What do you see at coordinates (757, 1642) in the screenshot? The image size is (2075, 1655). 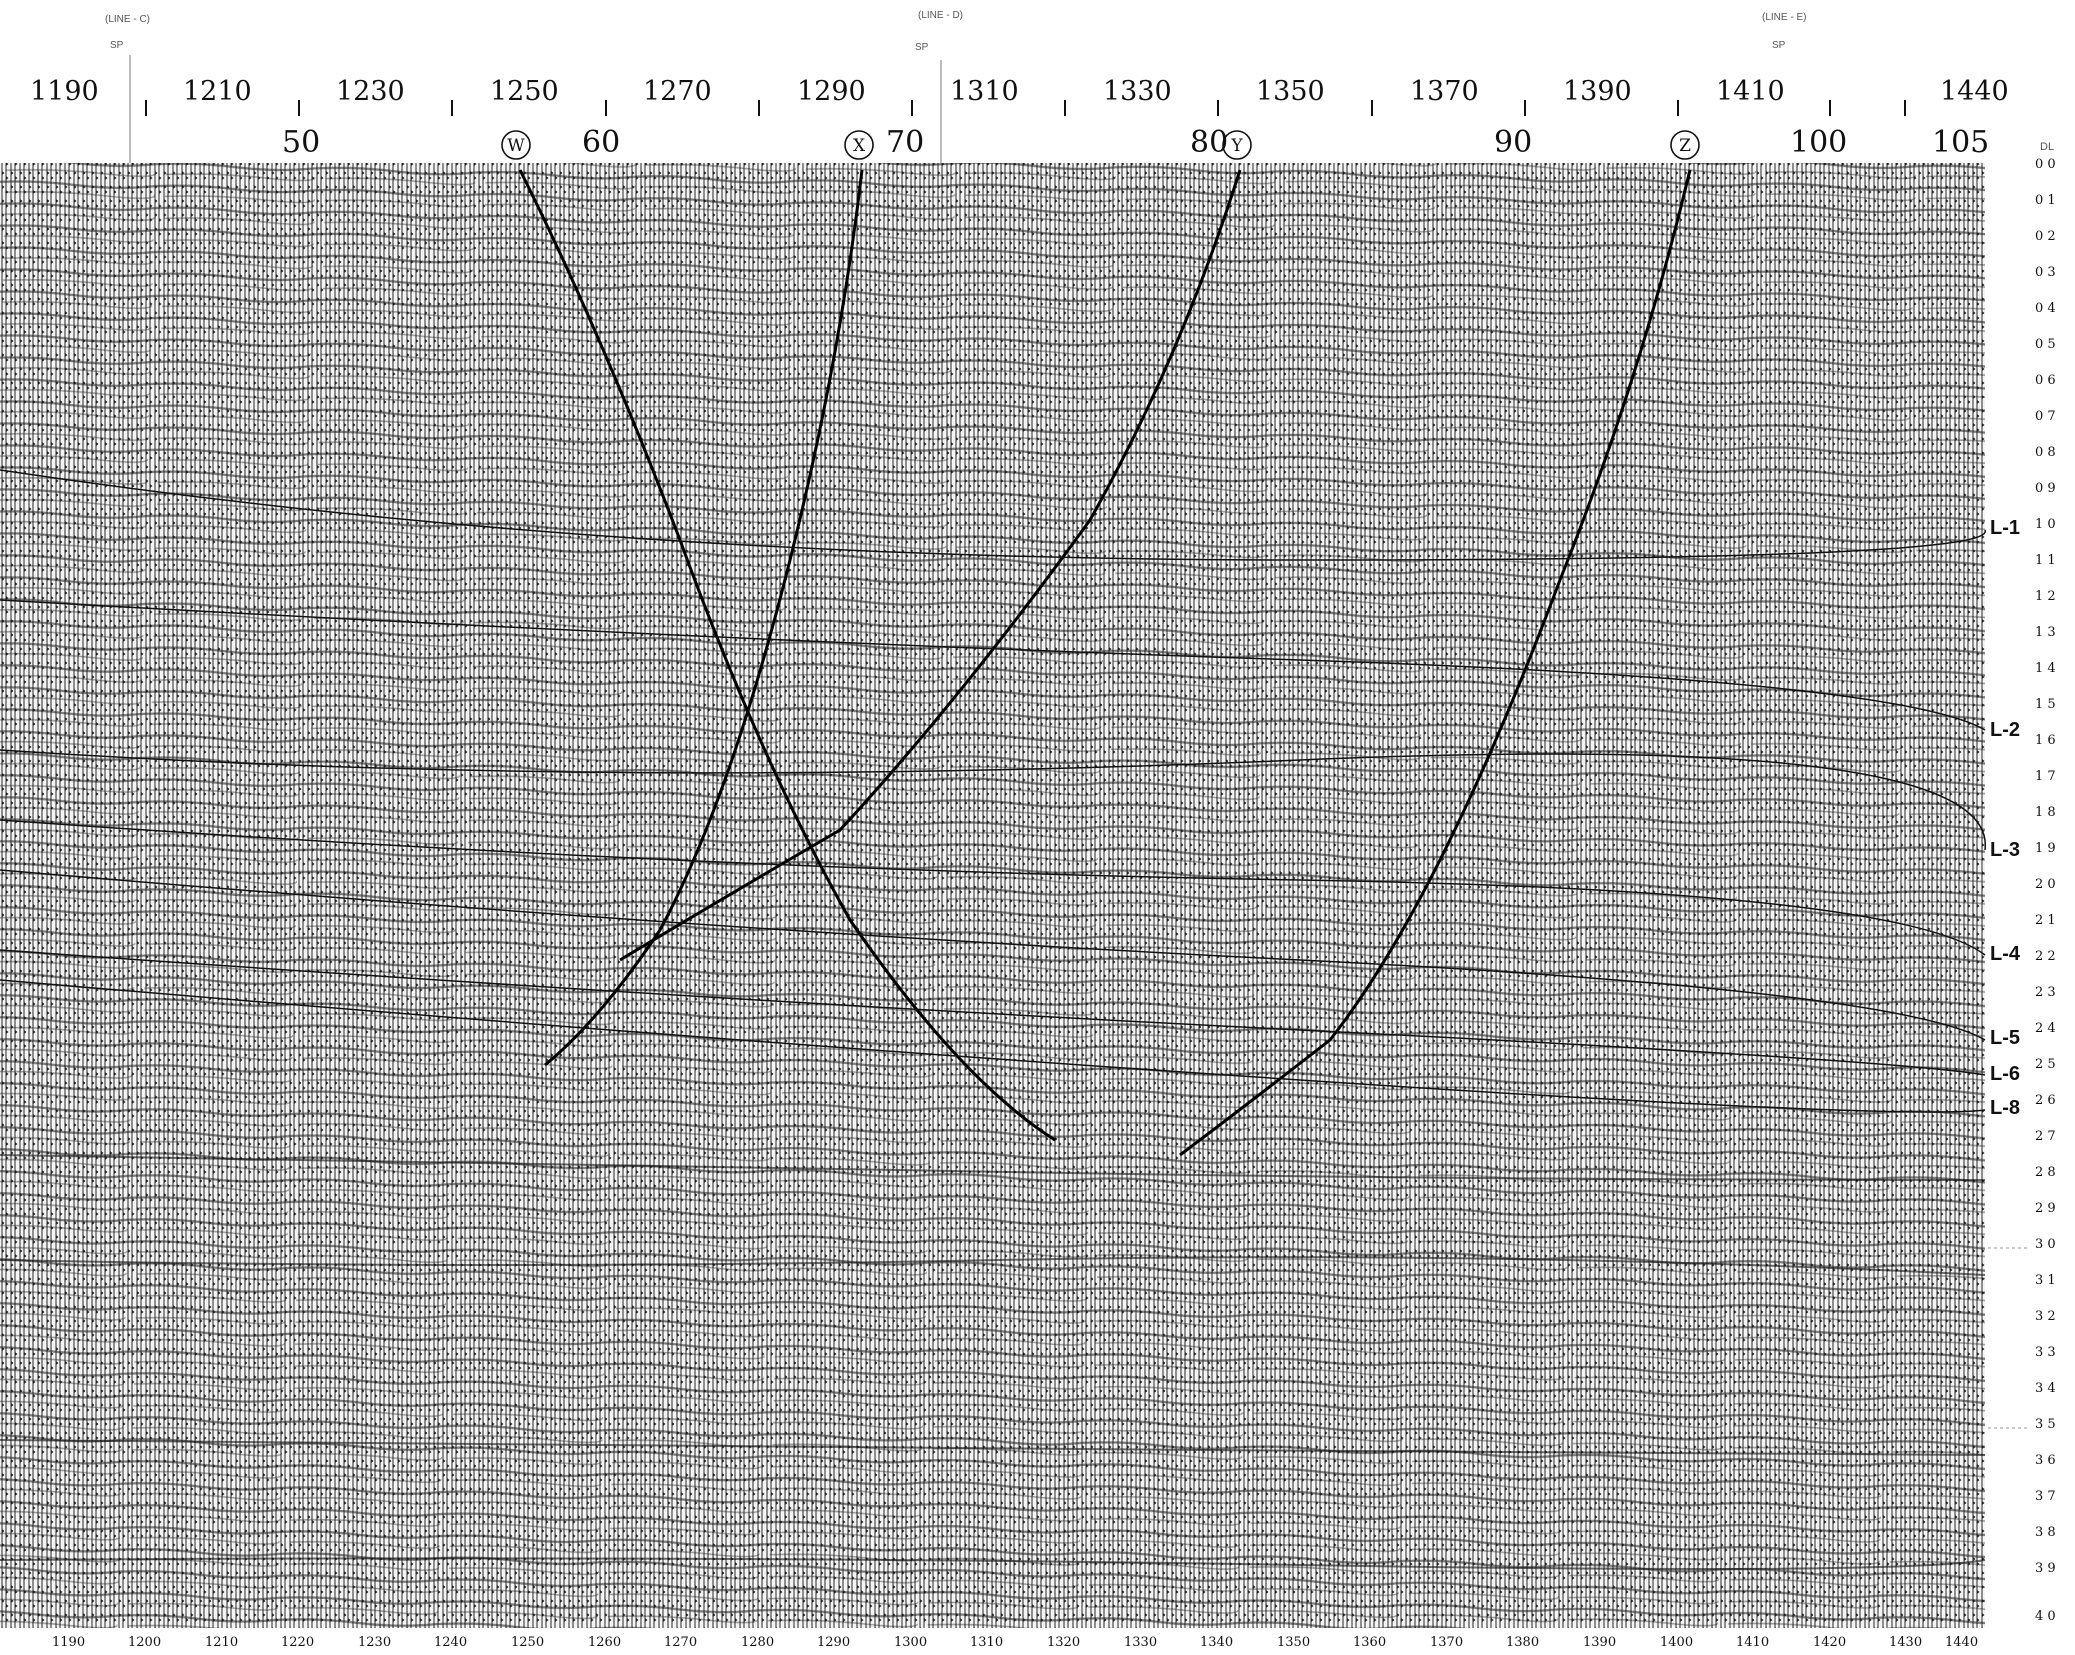 I see `bottom-sp-tick: 1280` at bounding box center [757, 1642].